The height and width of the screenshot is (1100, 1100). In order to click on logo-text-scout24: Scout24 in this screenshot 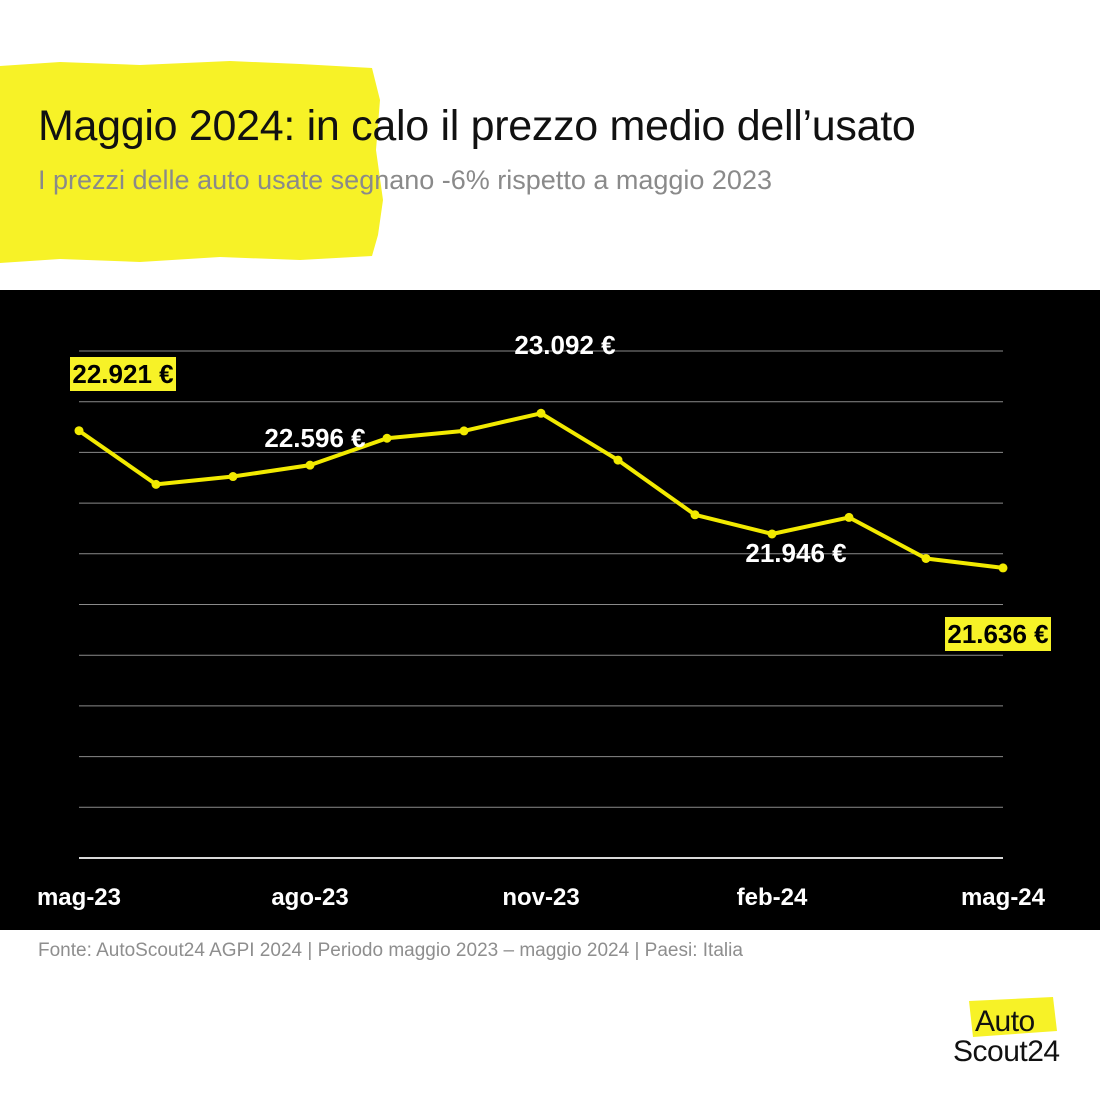, I will do `click(1006, 1051)`.